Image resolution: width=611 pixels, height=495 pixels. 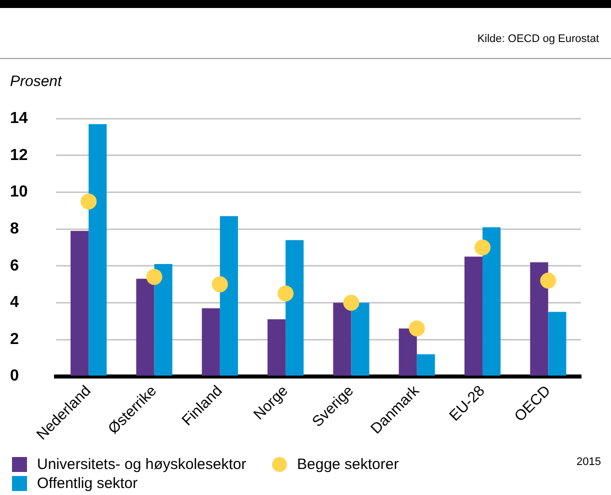 I want to click on y-tick-label: 0, so click(x=14, y=376).